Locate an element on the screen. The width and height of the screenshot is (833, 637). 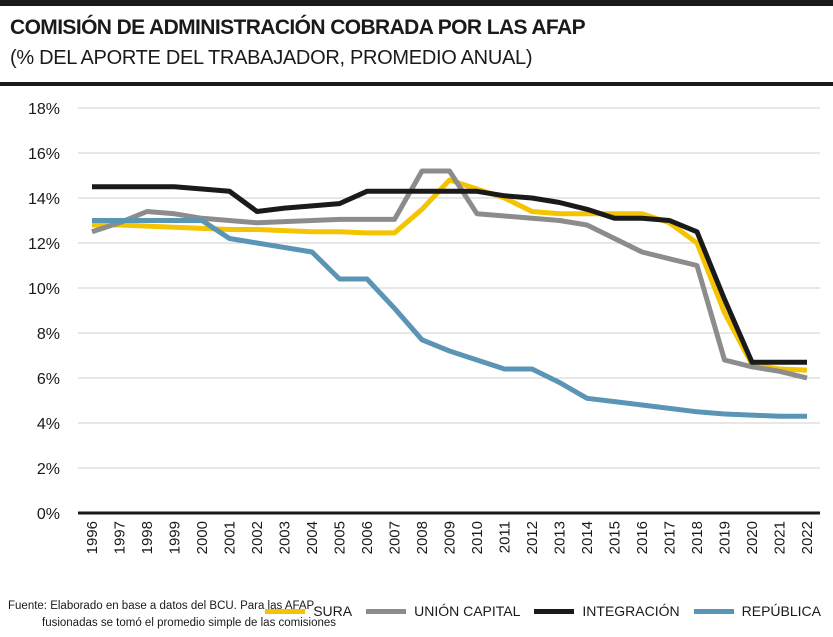
header-rule is located at coordinates (416, 84).